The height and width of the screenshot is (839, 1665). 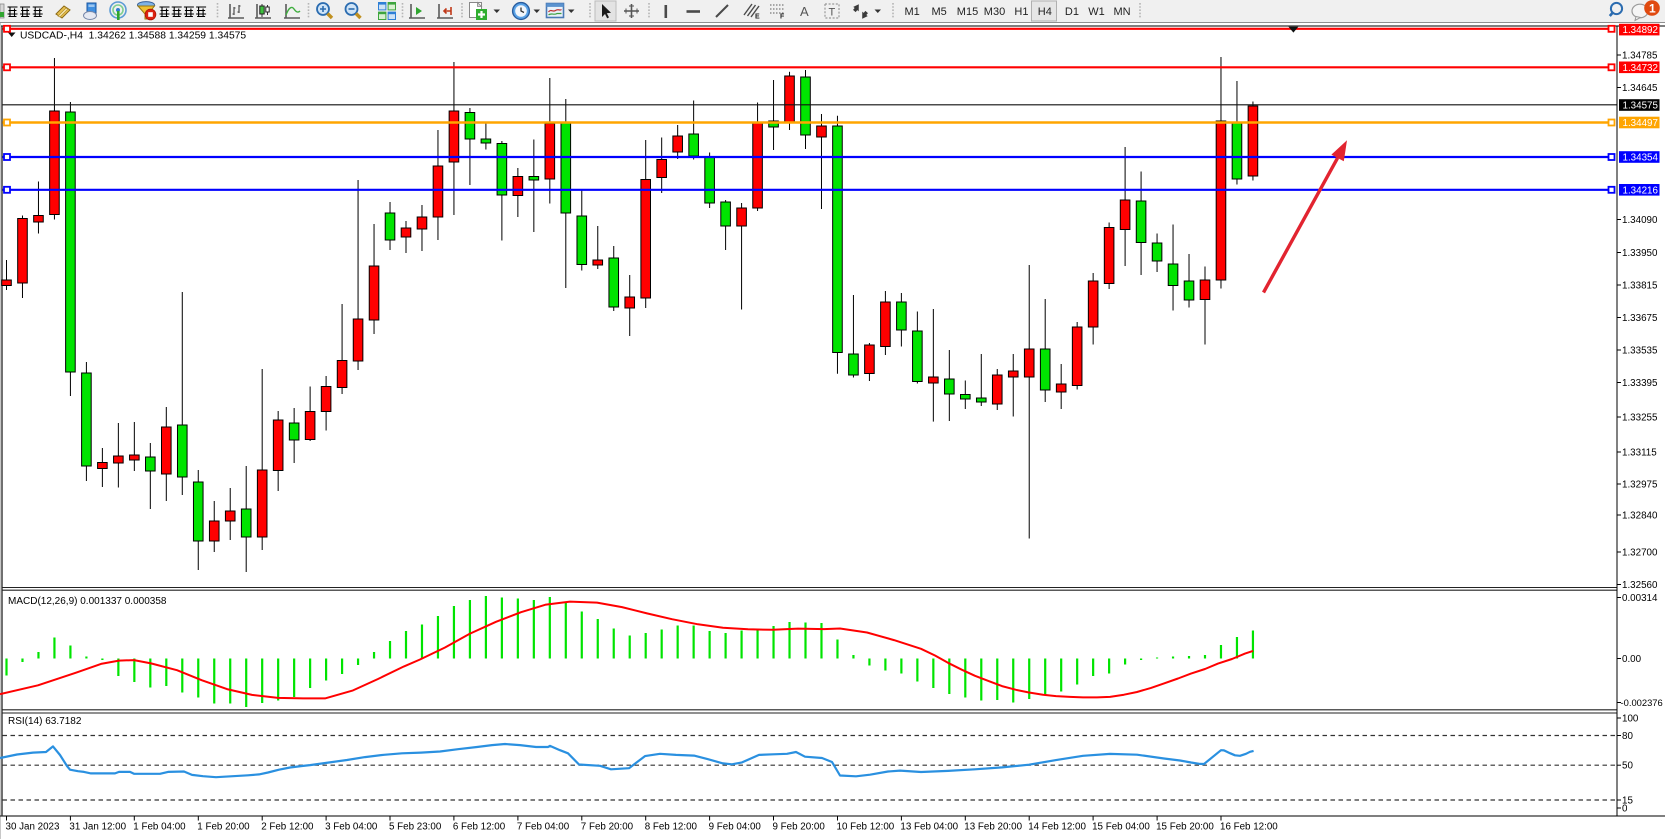 What do you see at coordinates (1640, 351) in the screenshot?
I see `svg-text: 1.33535` at bounding box center [1640, 351].